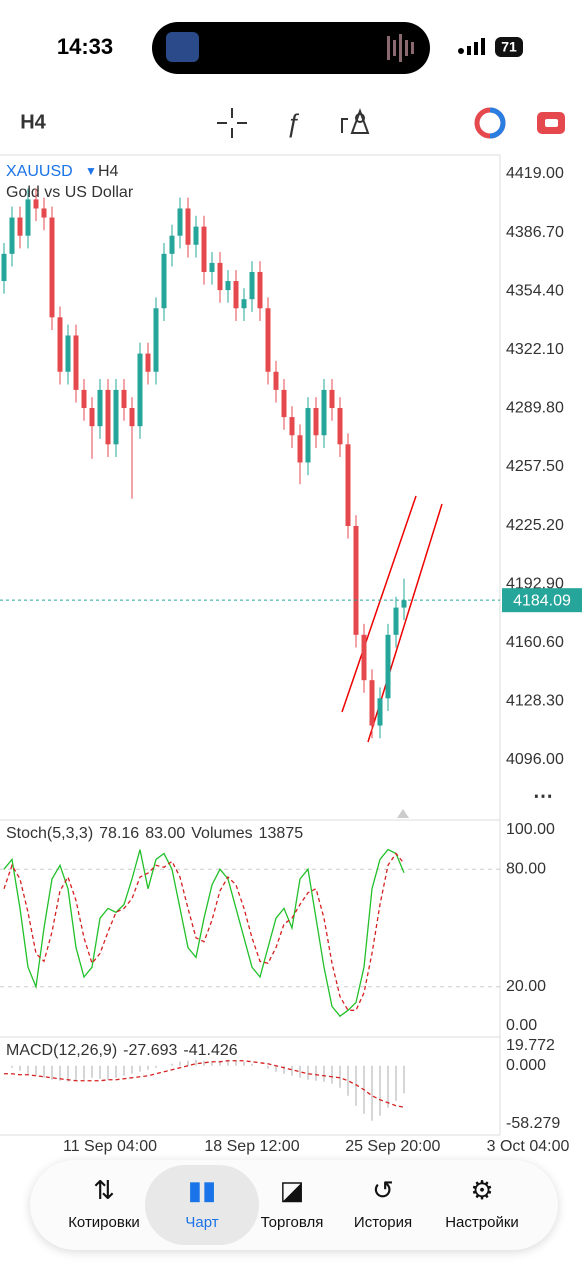  Describe the element at coordinates (383, 1203) in the screenshot. I see `nav-tab: ↺ История` at that location.